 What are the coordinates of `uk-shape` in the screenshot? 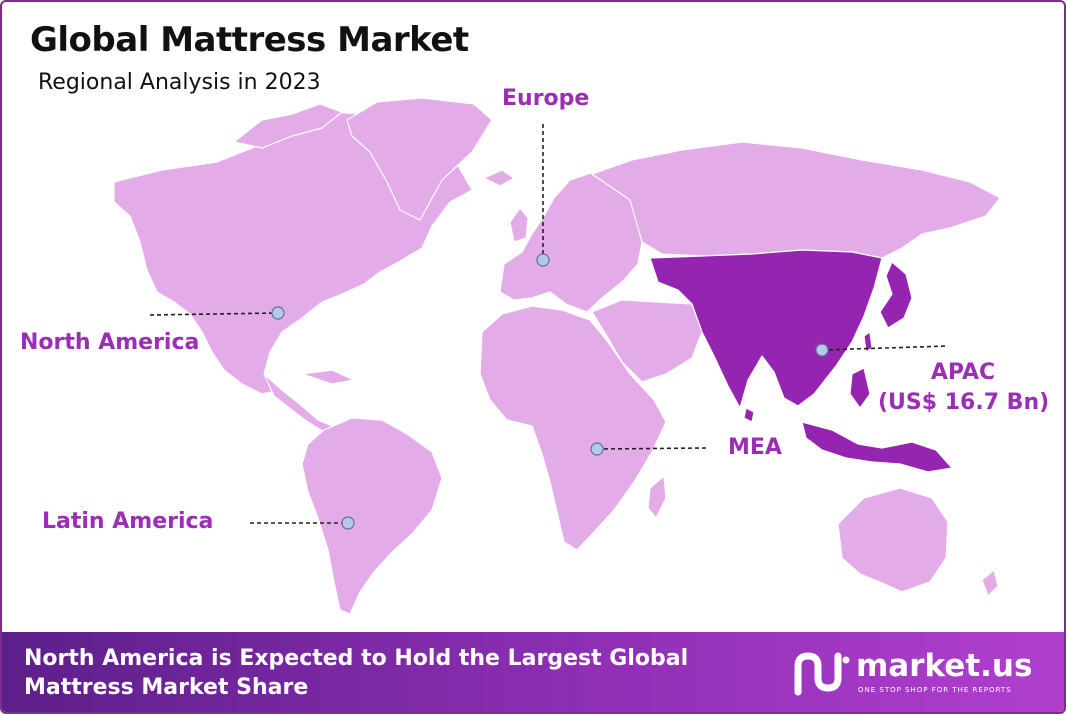 It's located at (519, 225).